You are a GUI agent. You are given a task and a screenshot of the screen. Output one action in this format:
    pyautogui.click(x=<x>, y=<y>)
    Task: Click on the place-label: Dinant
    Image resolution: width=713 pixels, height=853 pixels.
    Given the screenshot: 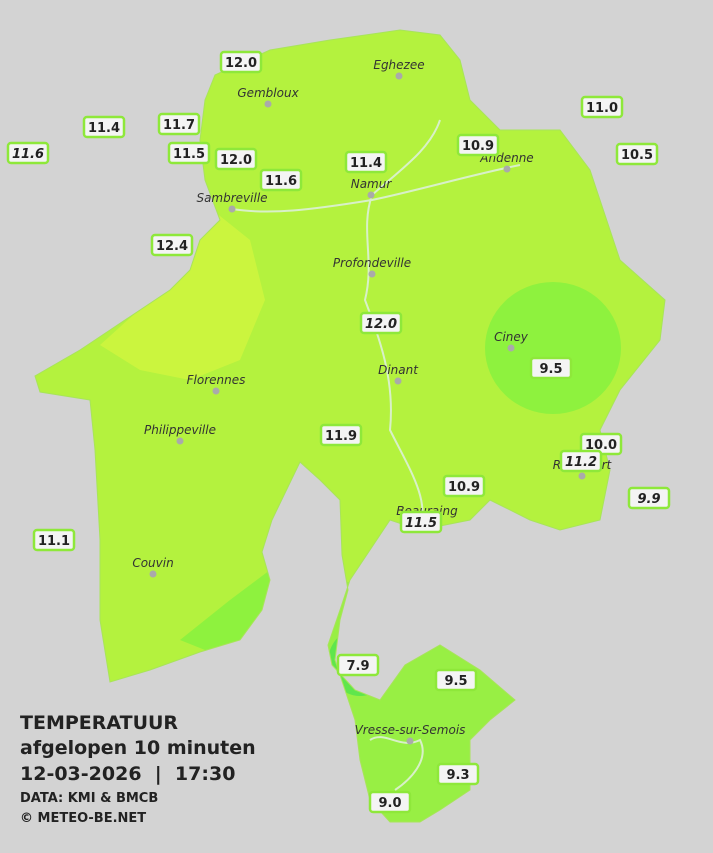 What is the action you would take?
    pyautogui.click(x=398, y=370)
    